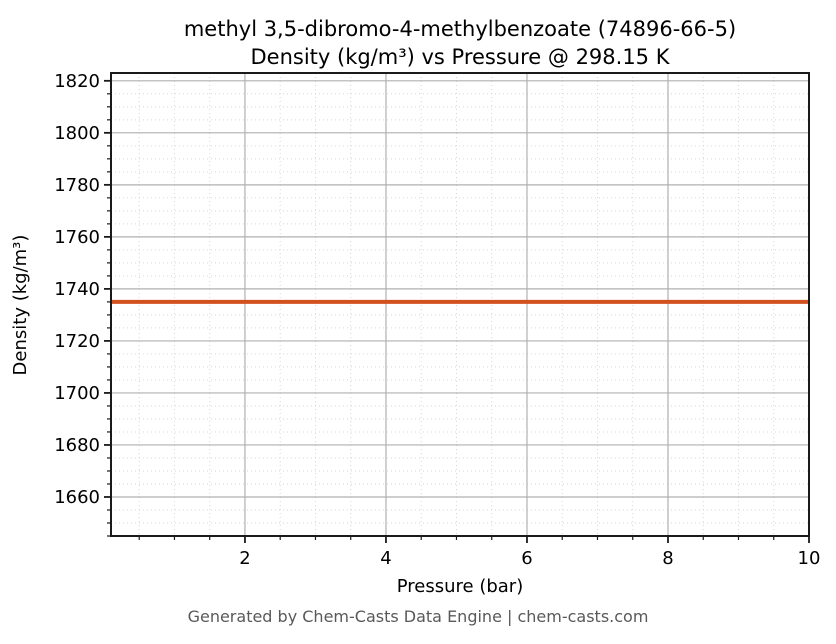  Describe the element at coordinates (809, 558) in the screenshot. I see `x-tick-label: 10` at that location.